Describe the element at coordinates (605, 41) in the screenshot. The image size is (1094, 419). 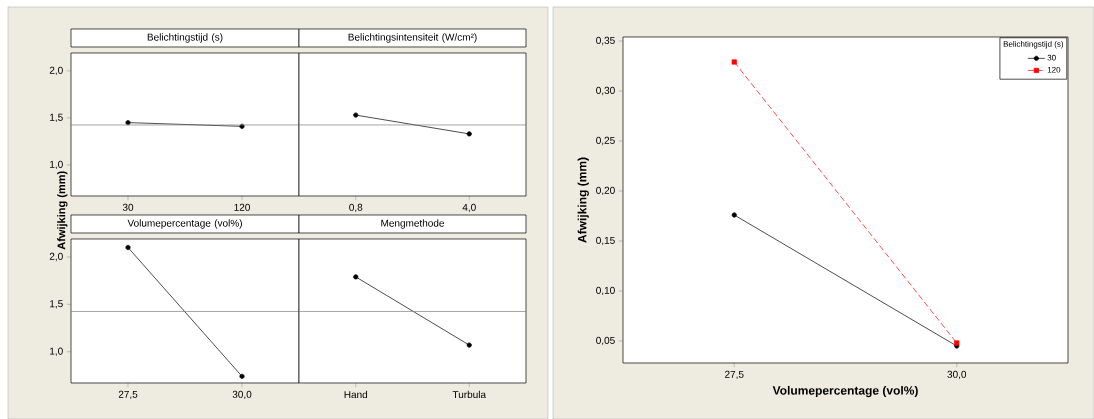
I see `y-tick-label: 0,35` at that location.